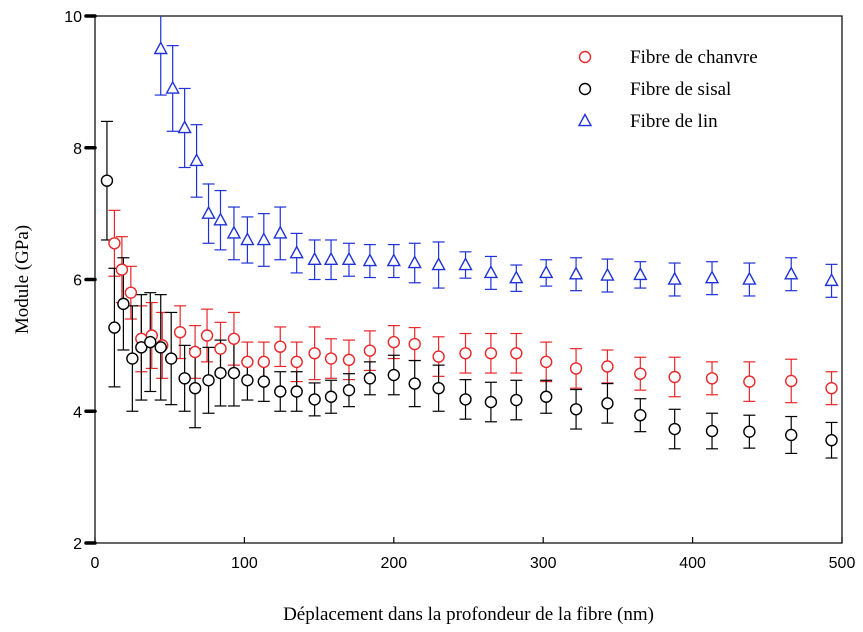 The width and height of the screenshot is (863, 632). I want to click on legend-label: Fibre de sisal, so click(680, 89).